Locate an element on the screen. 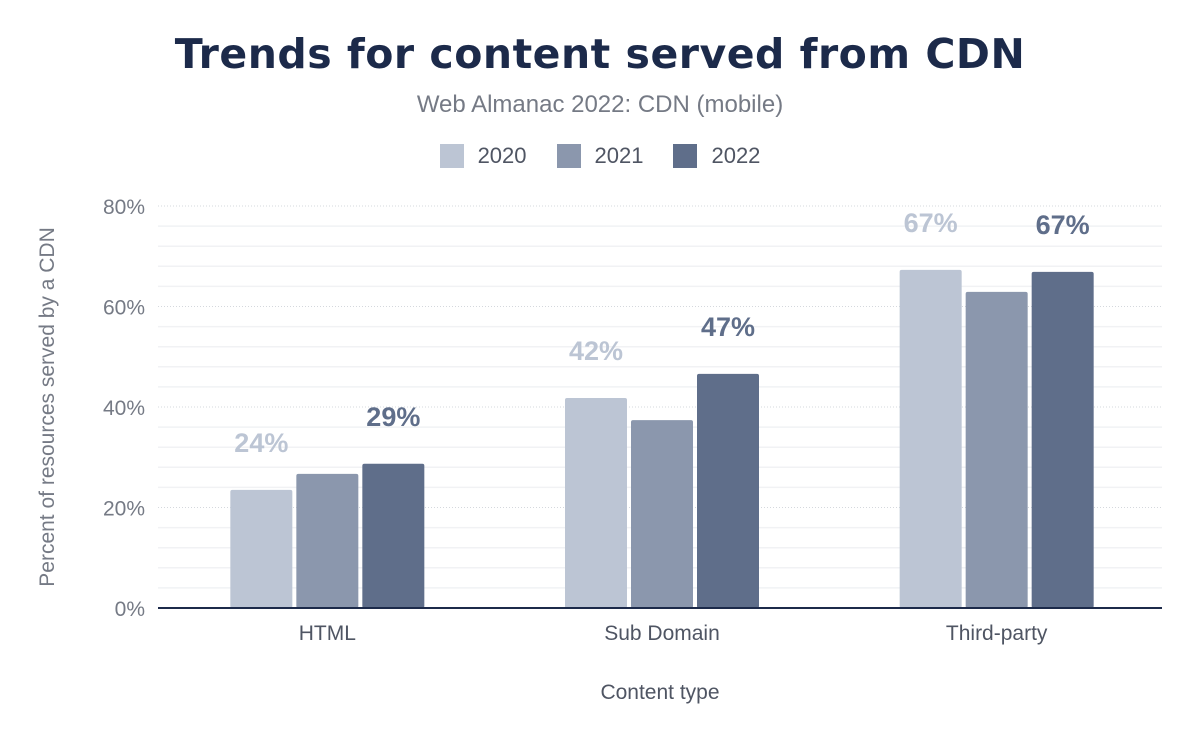  chart-subtitle: Web Almanac 2022: CDN (mobile) is located at coordinates (600, 104).